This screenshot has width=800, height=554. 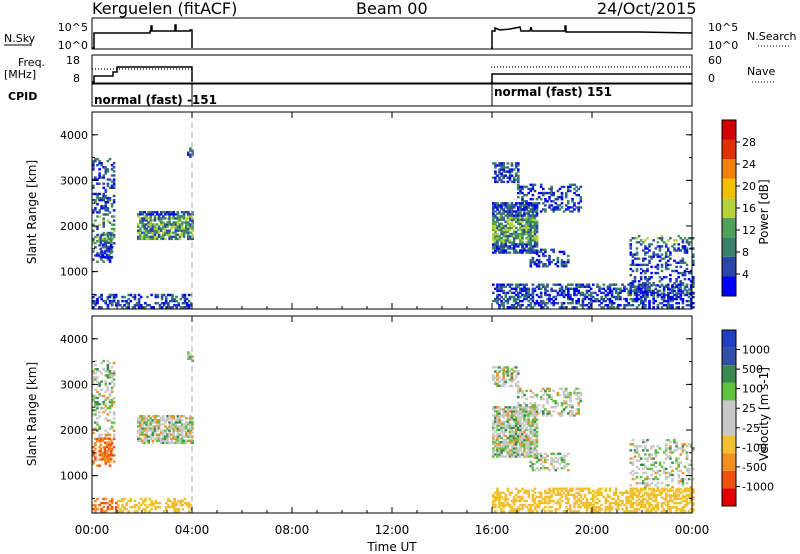 I want to click on colorbar-swatch, so click(x=729, y=462).